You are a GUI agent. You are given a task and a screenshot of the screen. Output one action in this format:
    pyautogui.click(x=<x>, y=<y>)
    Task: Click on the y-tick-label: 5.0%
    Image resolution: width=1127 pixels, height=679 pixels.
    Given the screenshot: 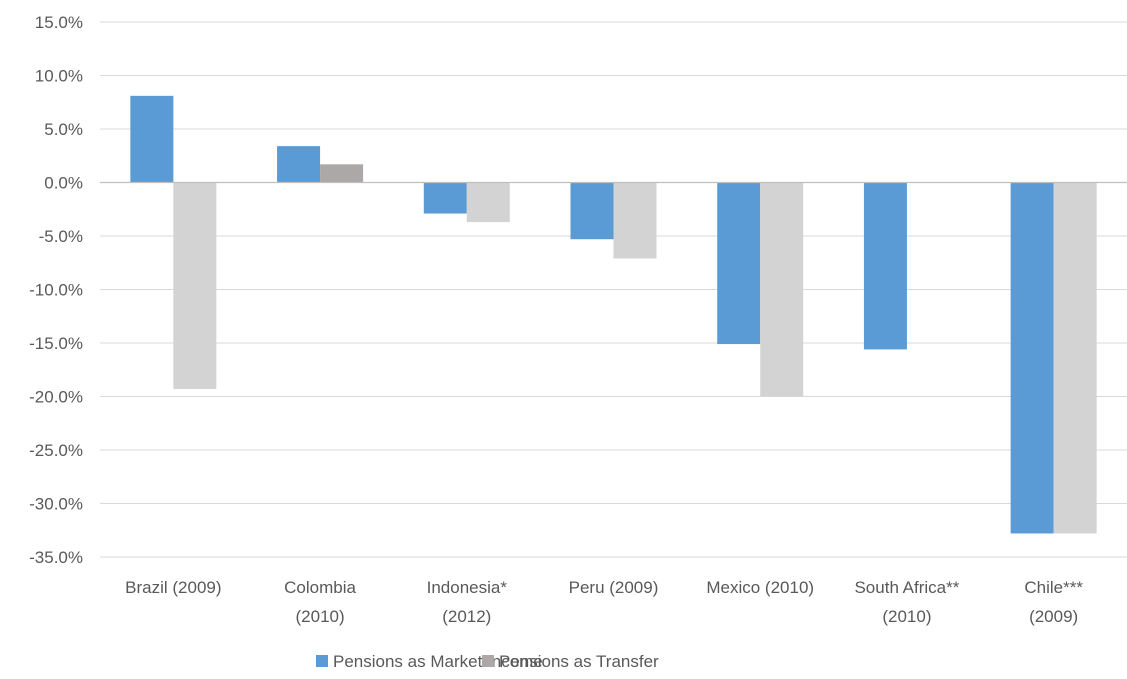 What is the action you would take?
    pyautogui.click(x=63, y=129)
    